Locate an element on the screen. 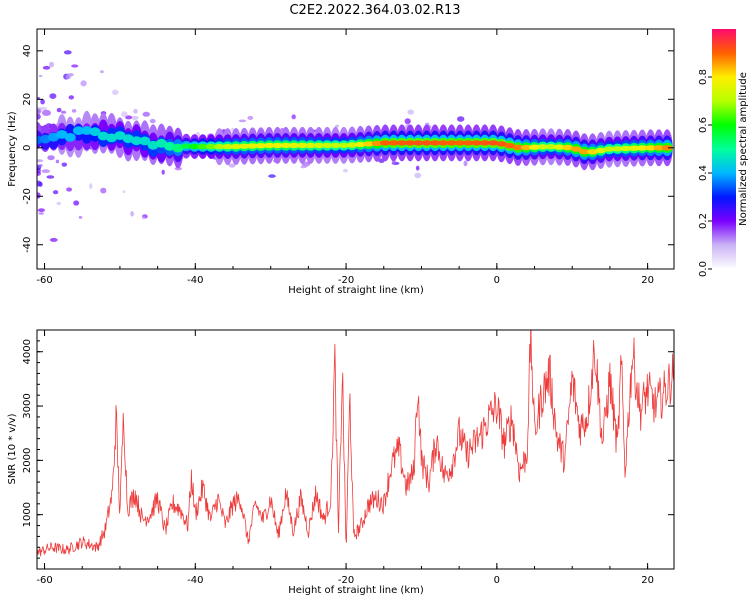  heatmap-y-tick-label: -40 is located at coordinates (27, 245).